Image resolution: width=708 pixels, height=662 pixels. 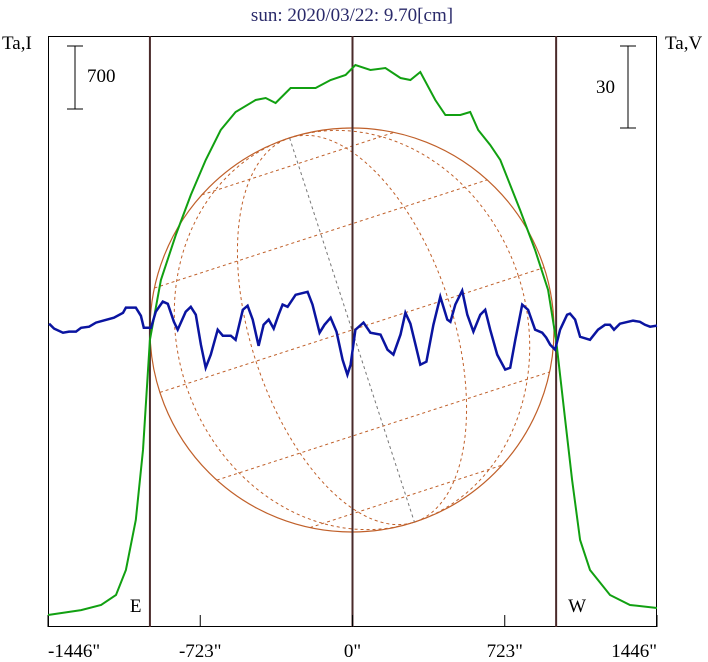 I want to click on series-ta-v-line, so click(x=353, y=332).